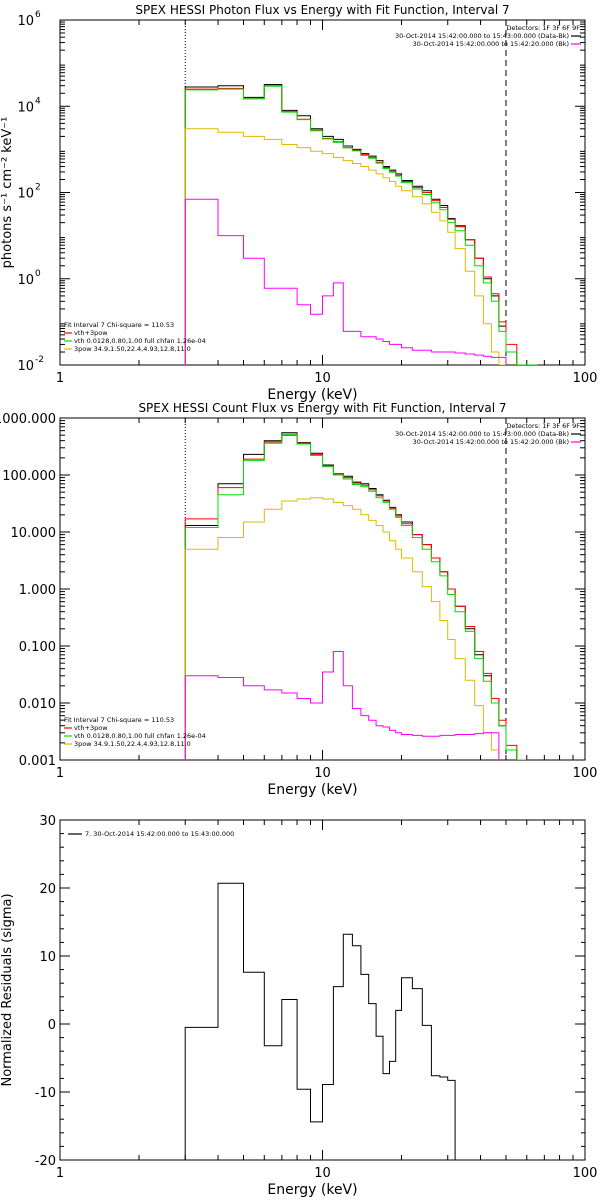 The height and width of the screenshot is (1200, 600). What do you see at coordinates (28, 419) in the screenshot?
I see `y-tick-label: 1000.000` at bounding box center [28, 419].